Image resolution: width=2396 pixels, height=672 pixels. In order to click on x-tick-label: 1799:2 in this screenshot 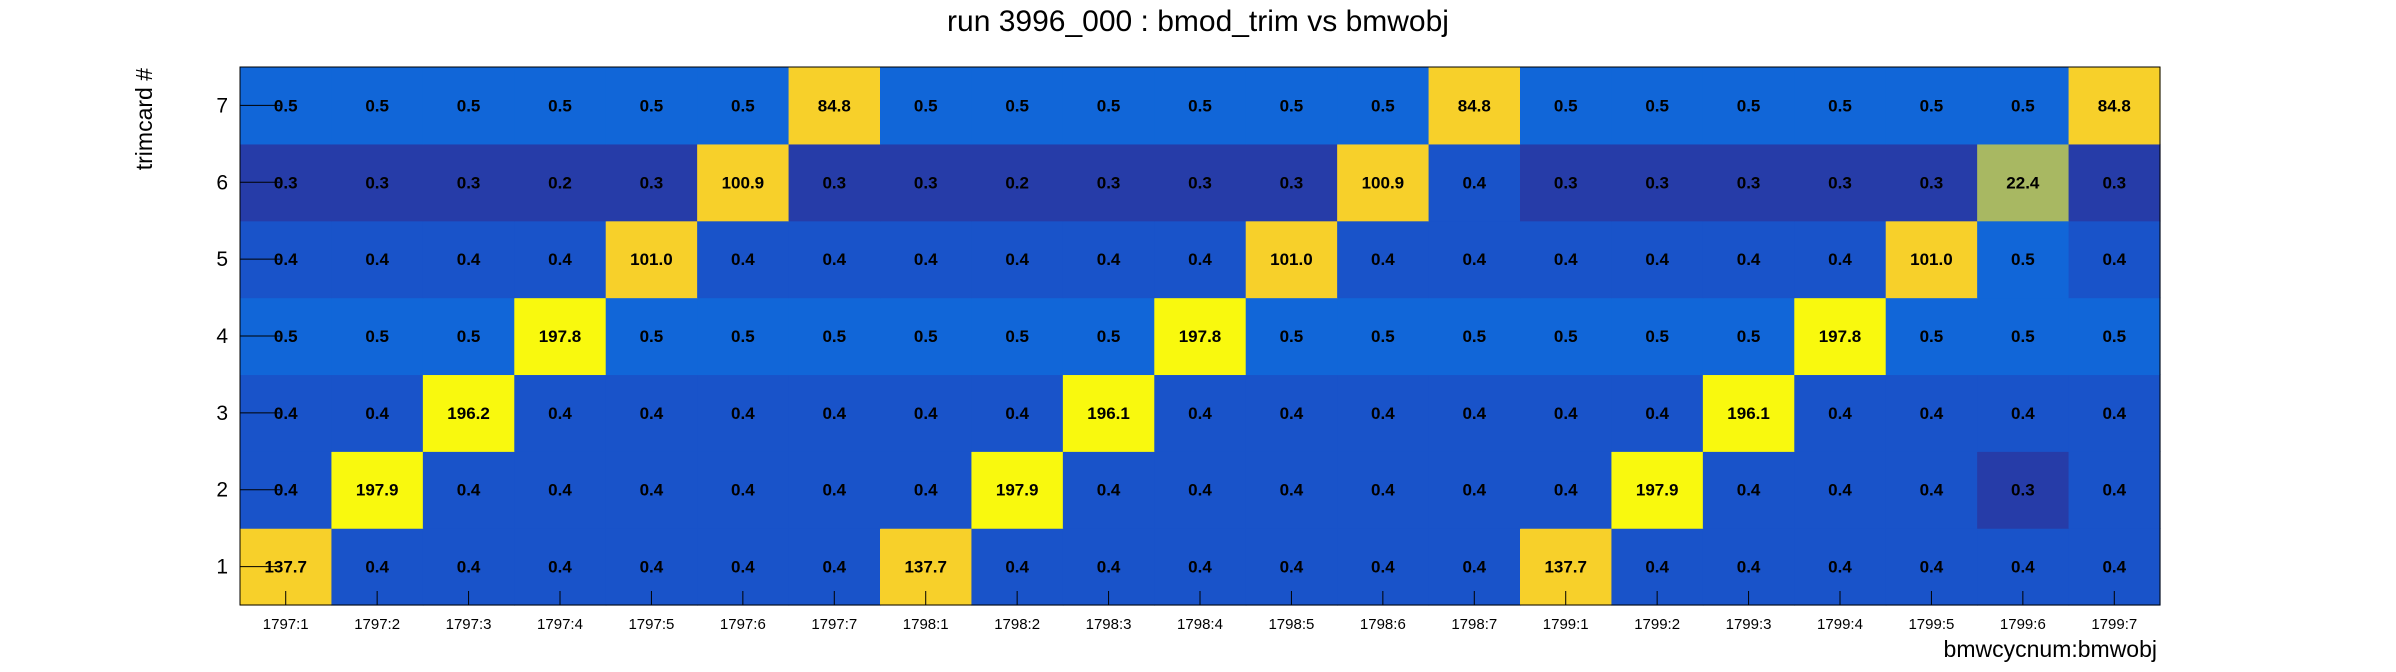, I will do `click(1657, 624)`.